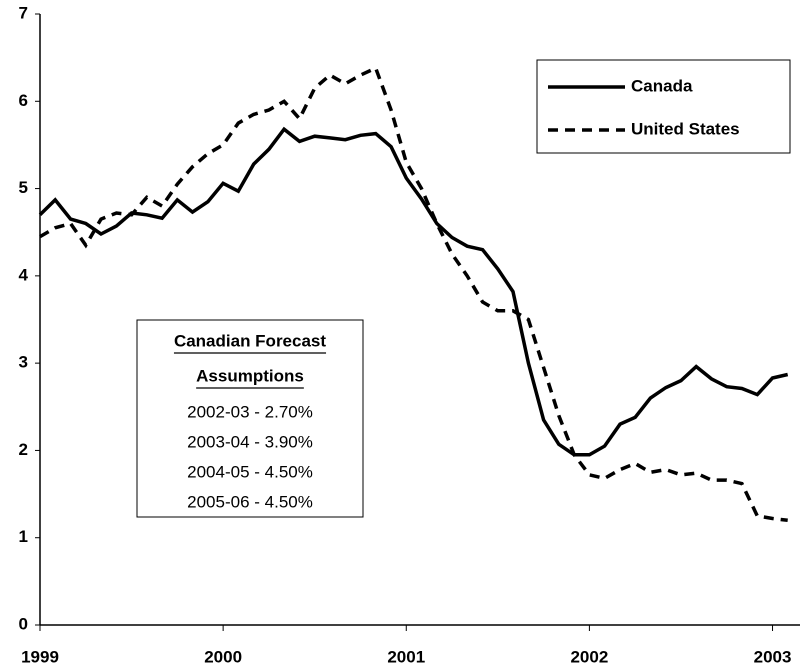  What do you see at coordinates (406, 656) in the screenshot?
I see `x-tick-label: 2001` at bounding box center [406, 656].